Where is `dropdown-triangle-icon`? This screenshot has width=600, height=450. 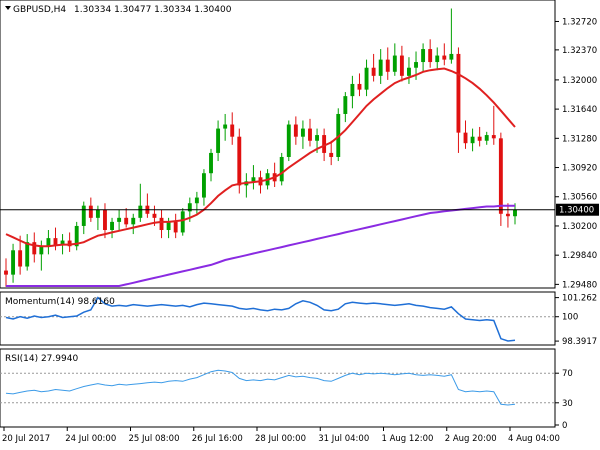
dropdown-triangle-icon is located at coordinates (8, 8).